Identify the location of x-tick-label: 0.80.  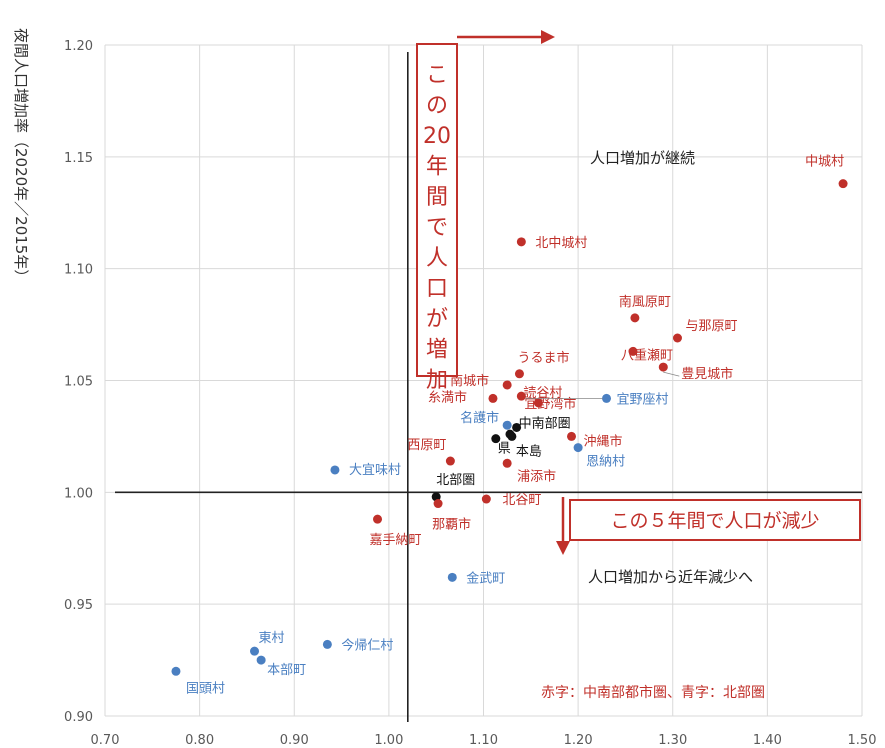
(199, 740).